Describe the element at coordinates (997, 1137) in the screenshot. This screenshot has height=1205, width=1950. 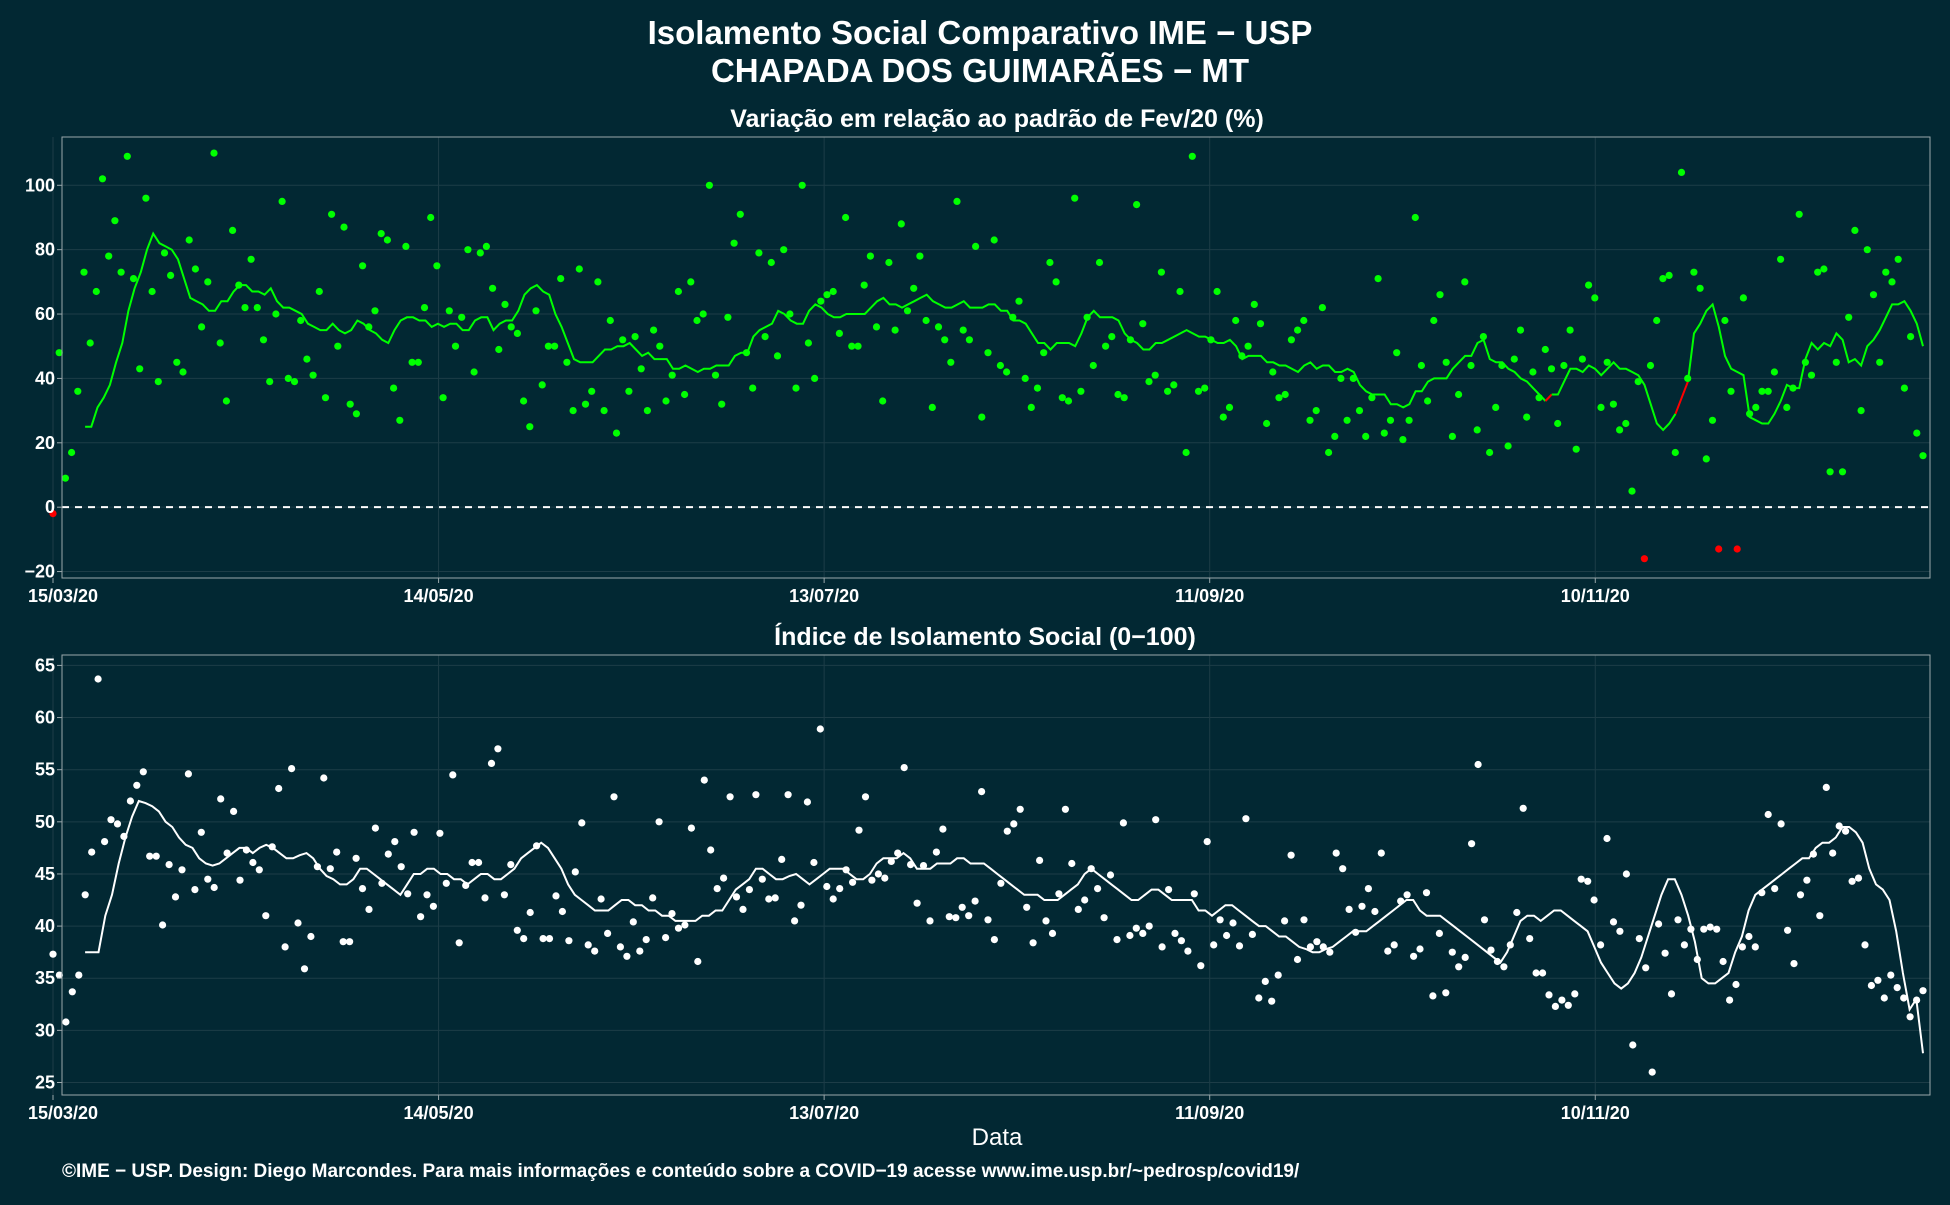
I see `x-axis-label: Data` at that location.